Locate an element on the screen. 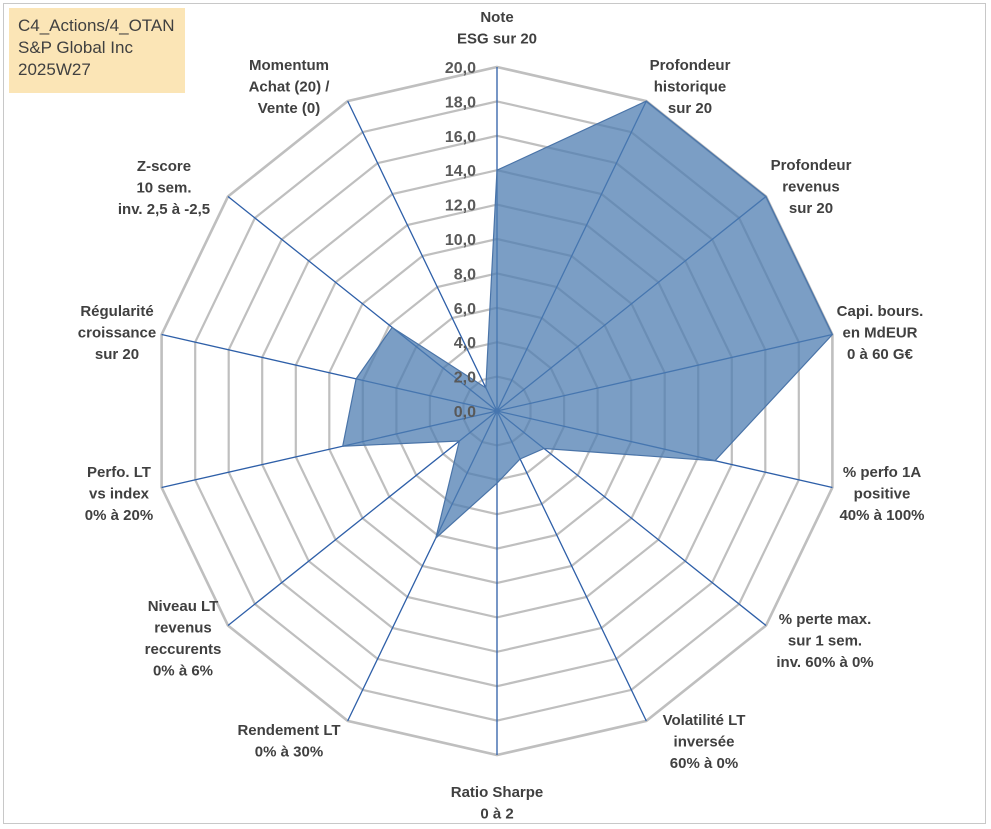 This screenshot has width=991, height=829. axis-label-line: historique is located at coordinates (690, 87).